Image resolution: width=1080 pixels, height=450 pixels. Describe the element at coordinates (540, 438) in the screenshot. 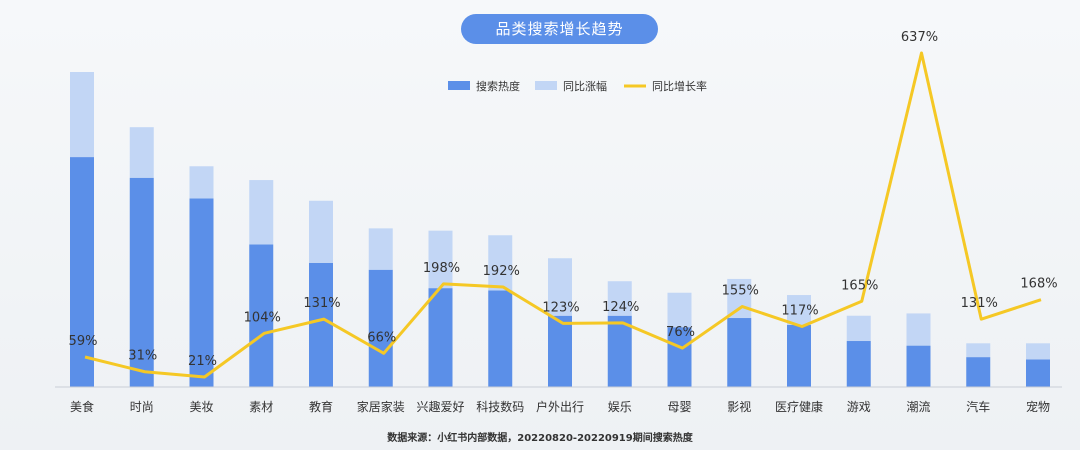

I see `data-source-note: 数据来源：小红书内部数据，20220820-20220919期间搜索热度` at that location.